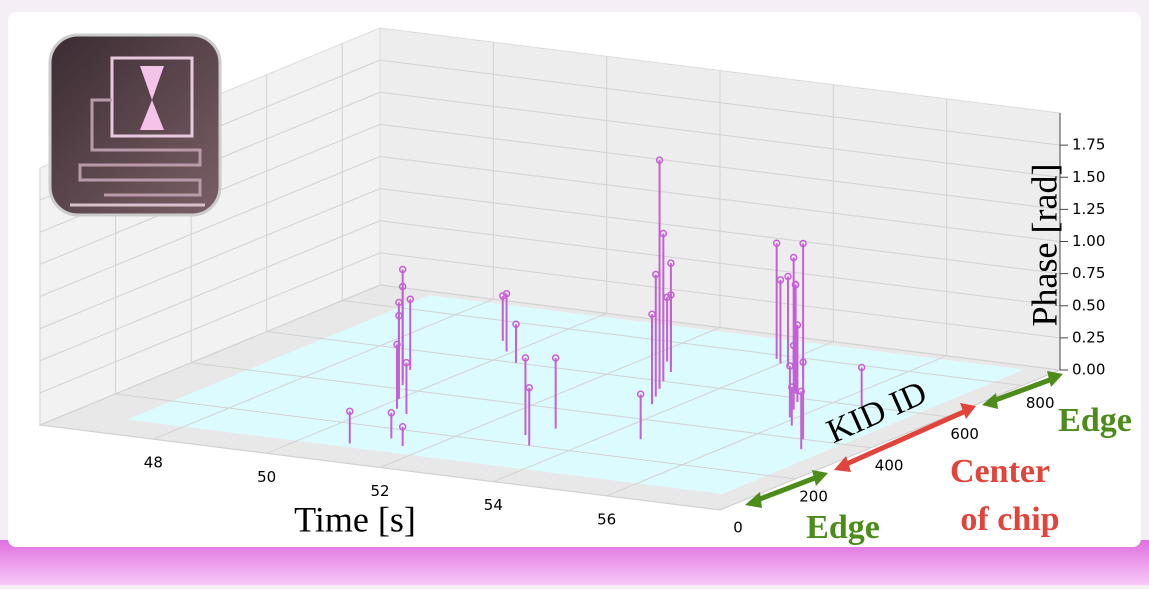 This screenshot has height=589, width=1149. What do you see at coordinates (1000, 471) in the screenshot?
I see `annotation: Center` at bounding box center [1000, 471].